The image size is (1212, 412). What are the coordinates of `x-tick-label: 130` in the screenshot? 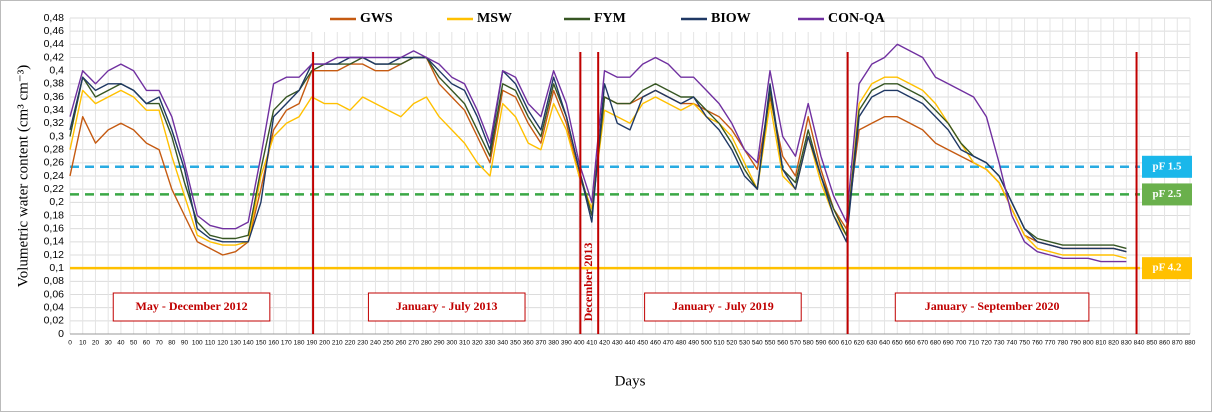 It's located at (235, 343).